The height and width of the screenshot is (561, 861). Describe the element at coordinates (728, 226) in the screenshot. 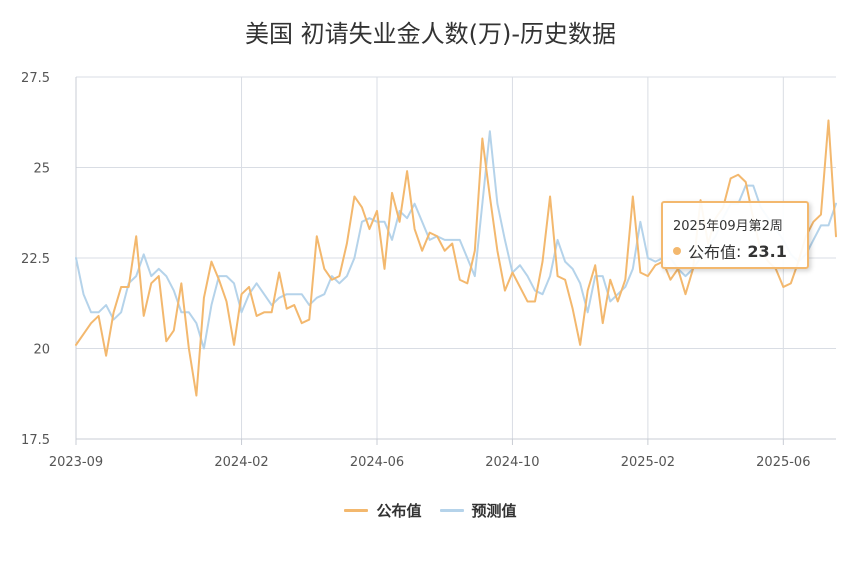

I see `tooltip-date: 2025年09月第2周` at that location.